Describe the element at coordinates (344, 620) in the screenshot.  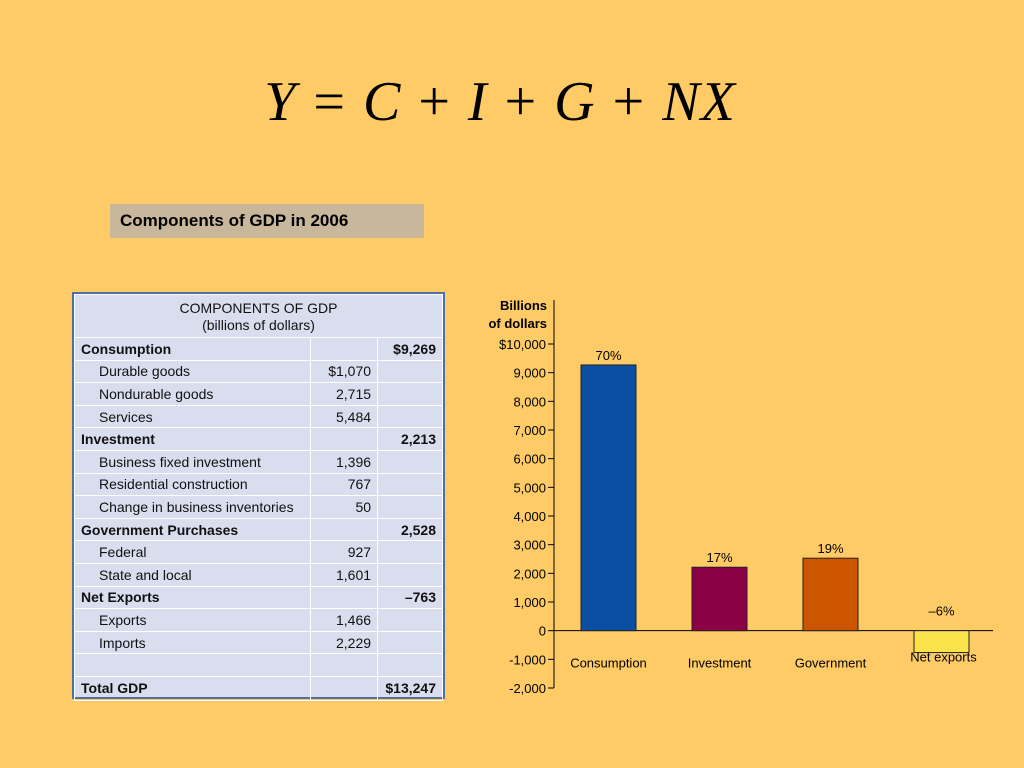
I see `row-subvalue: 1,466` at that location.